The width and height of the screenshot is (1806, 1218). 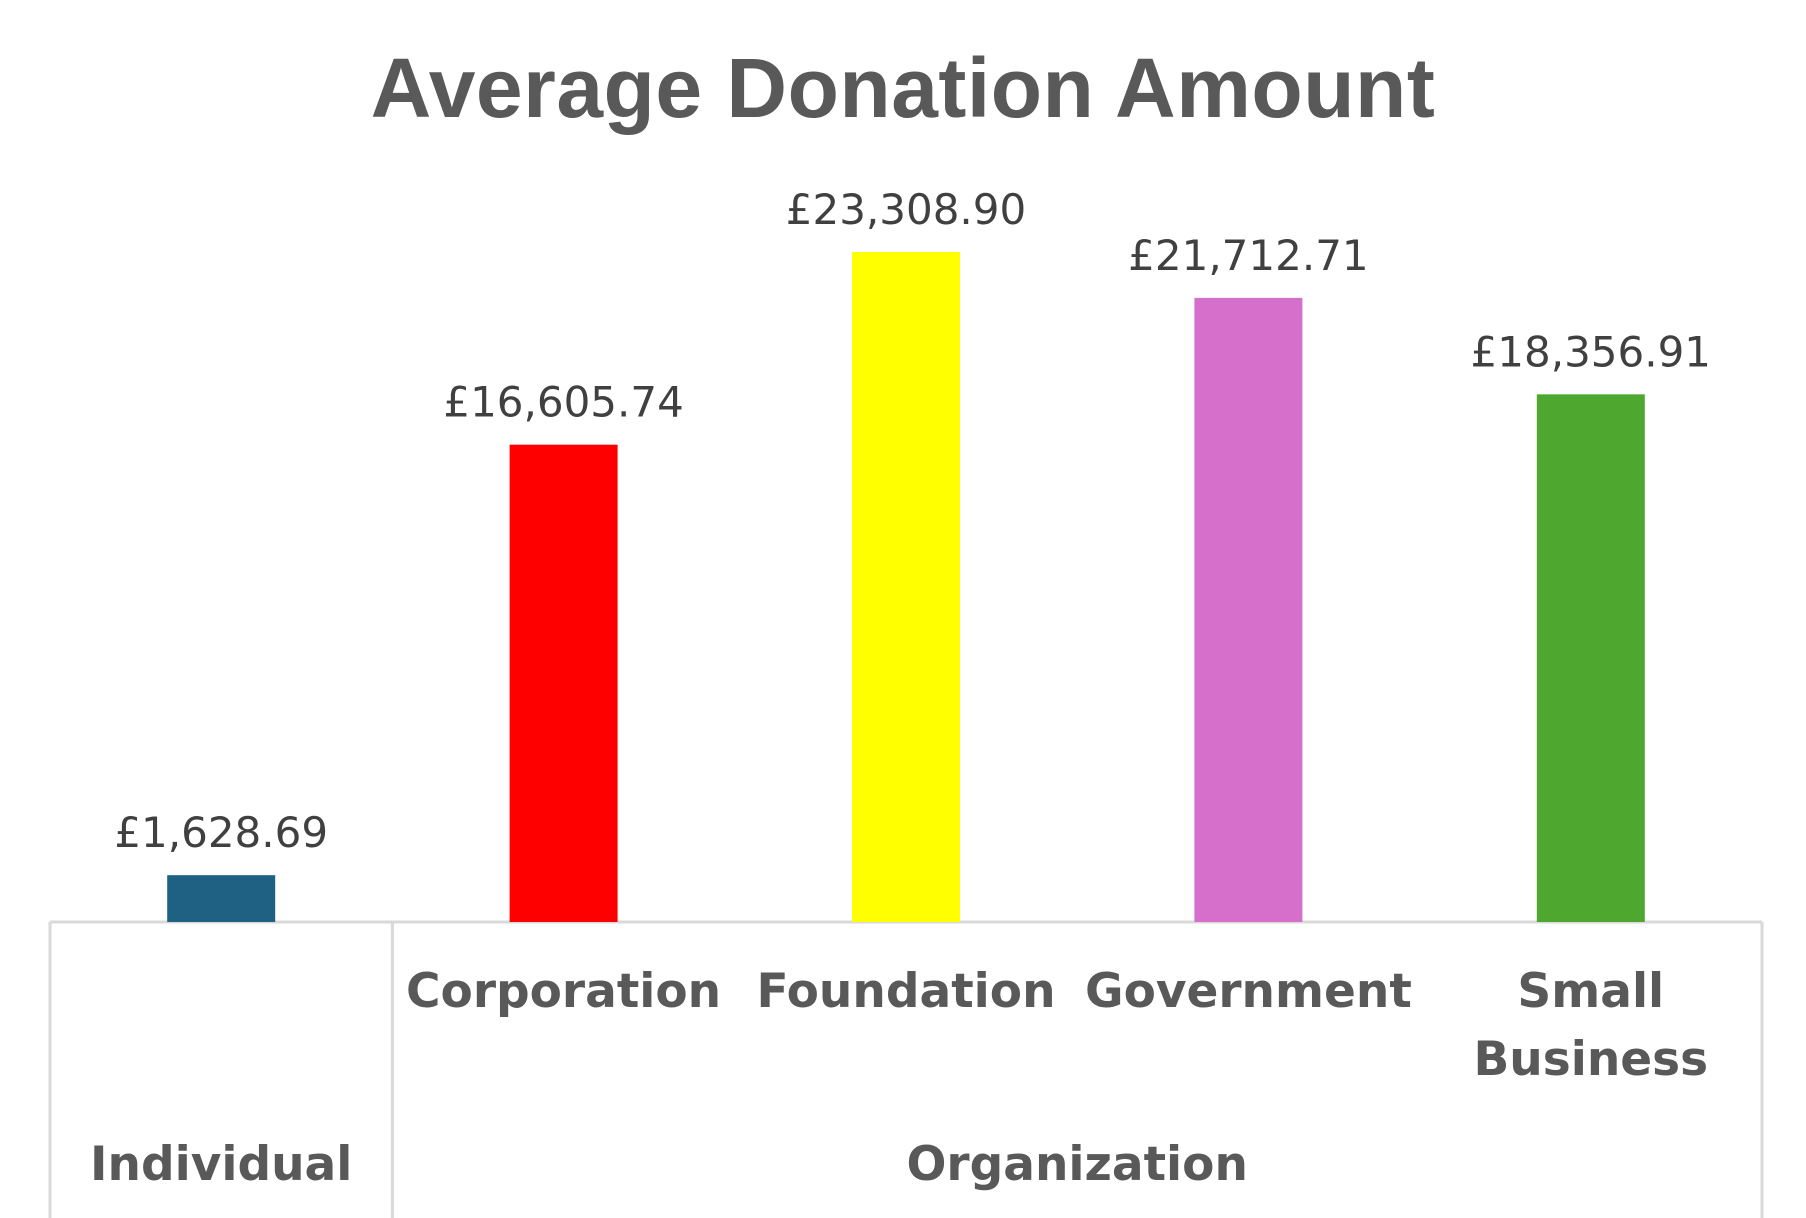 What do you see at coordinates (906, 209) in the screenshot?
I see `data-label-foundation: £23,308.90` at bounding box center [906, 209].